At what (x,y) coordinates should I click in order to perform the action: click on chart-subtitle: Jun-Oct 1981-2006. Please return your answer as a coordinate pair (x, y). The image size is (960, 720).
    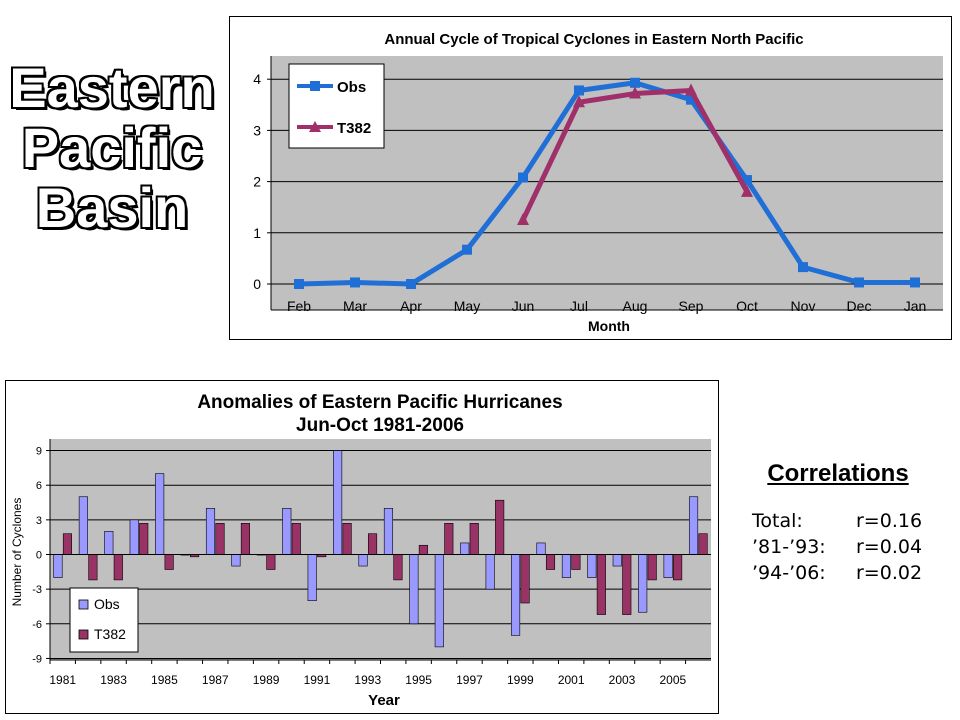
    Looking at the image, I should click on (380, 425).